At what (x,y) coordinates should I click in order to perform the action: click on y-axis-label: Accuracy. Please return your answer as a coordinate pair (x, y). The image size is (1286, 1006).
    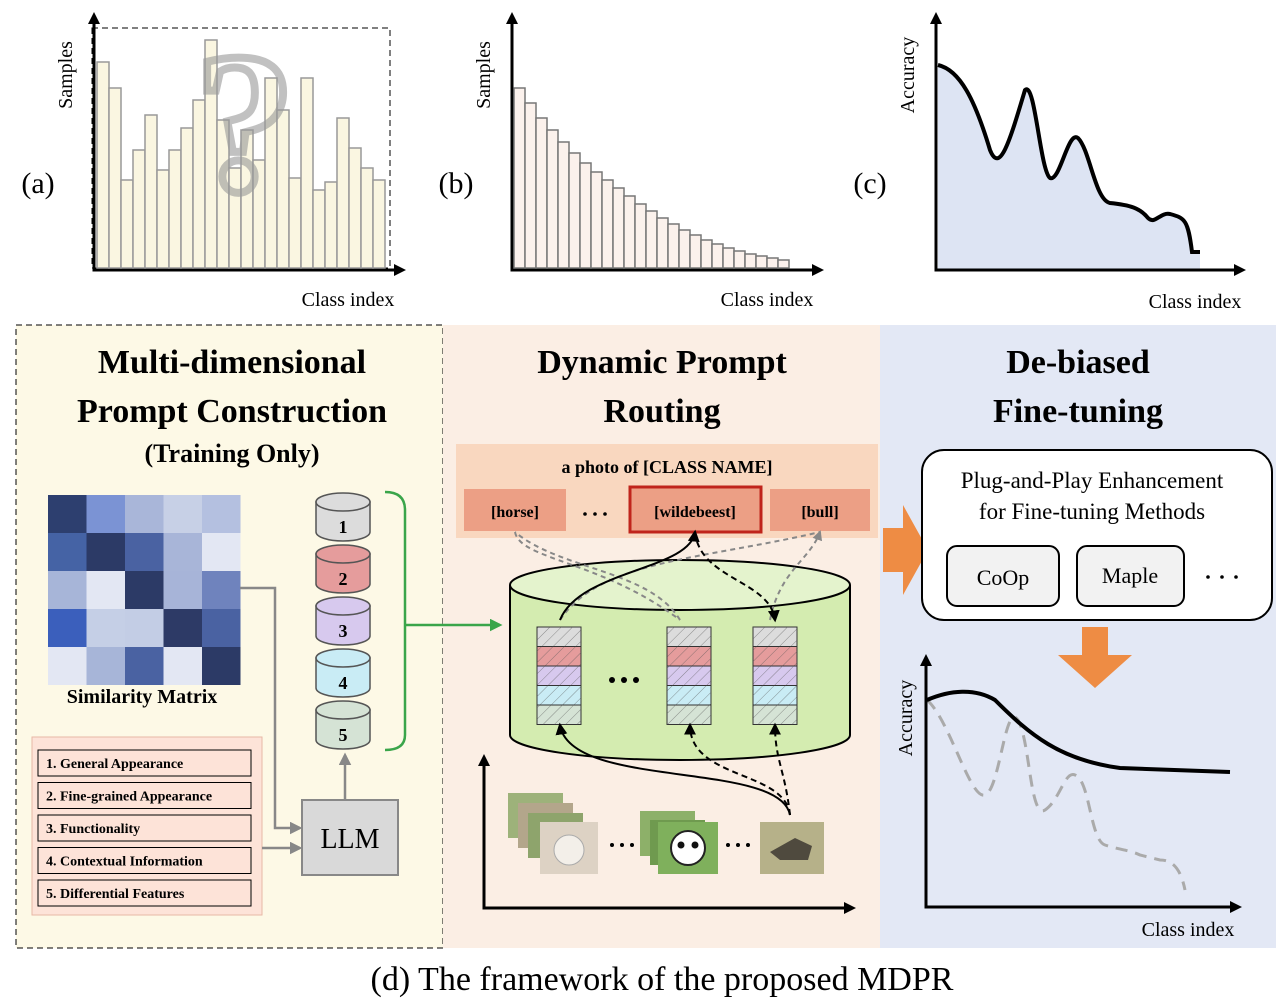
    Looking at the image, I should click on (908, 75).